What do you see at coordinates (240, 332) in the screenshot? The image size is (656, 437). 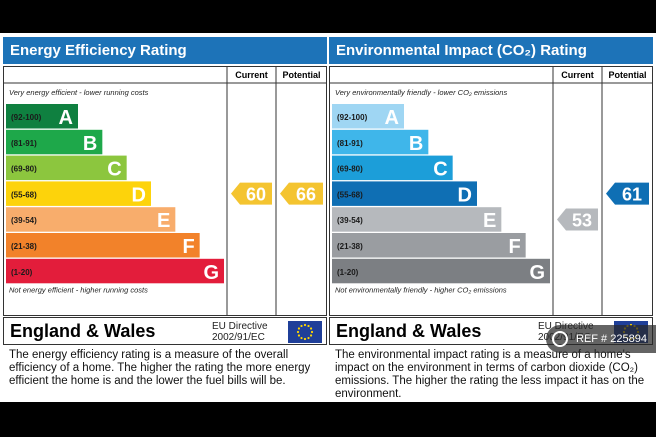 I see `energy-eu-directive: EU Directive 2002/91/EC` at bounding box center [240, 332].